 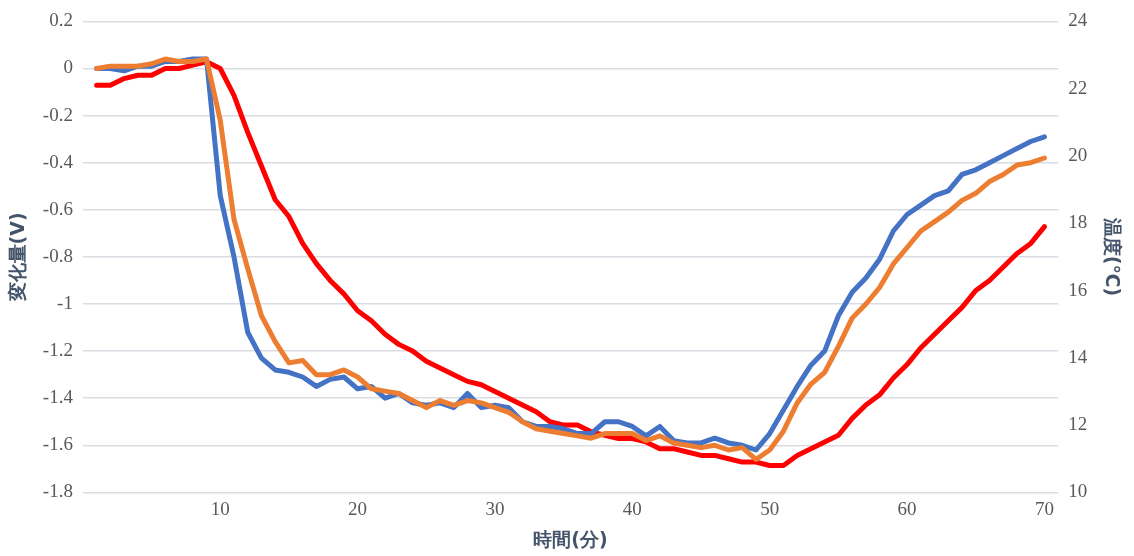 What do you see at coordinates (1078, 20) in the screenshot?
I see `y2-tick-label: 24` at bounding box center [1078, 20].